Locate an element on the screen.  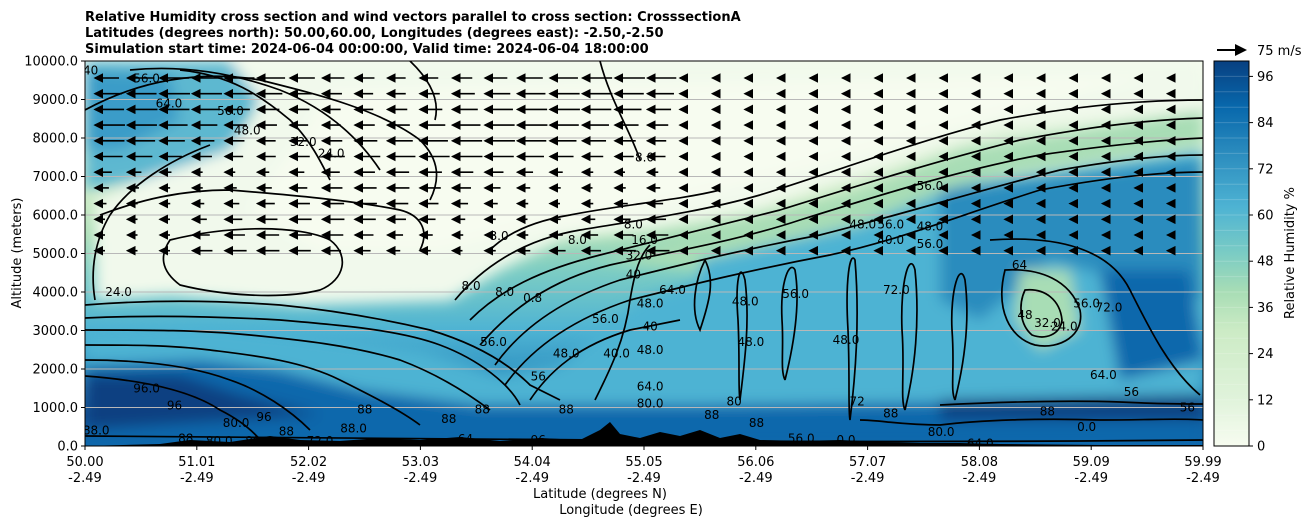
y-tick-label: 5000.0 is located at coordinates (56, 254).